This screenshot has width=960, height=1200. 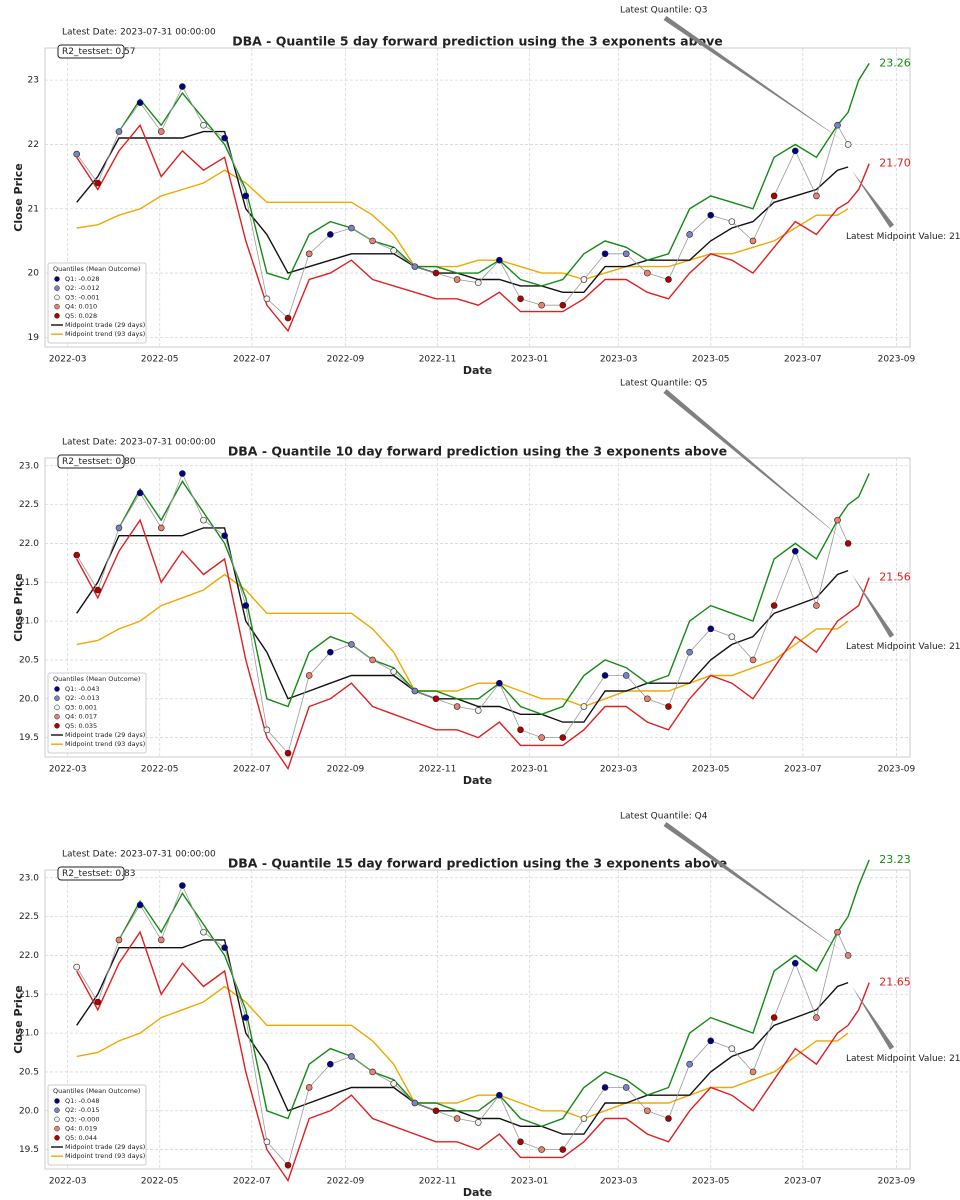 What do you see at coordinates (252, 1182) in the screenshot?
I see `x-tick-label: 2022-07` at bounding box center [252, 1182].